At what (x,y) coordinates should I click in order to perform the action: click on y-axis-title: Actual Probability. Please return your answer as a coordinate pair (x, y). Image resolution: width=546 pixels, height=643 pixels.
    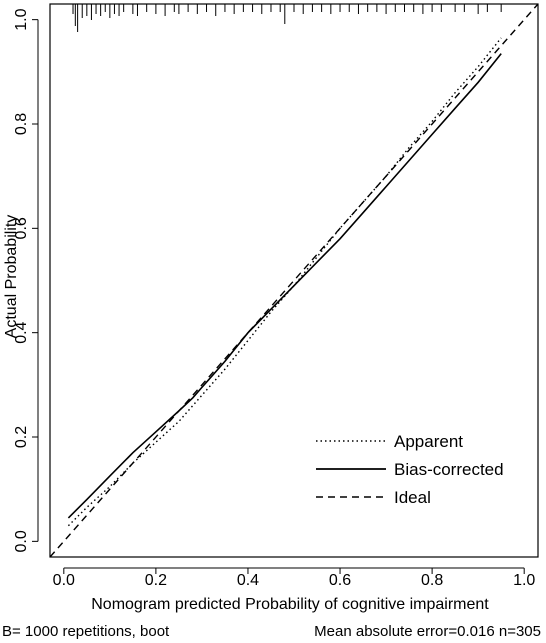
    Looking at the image, I should click on (11, 277).